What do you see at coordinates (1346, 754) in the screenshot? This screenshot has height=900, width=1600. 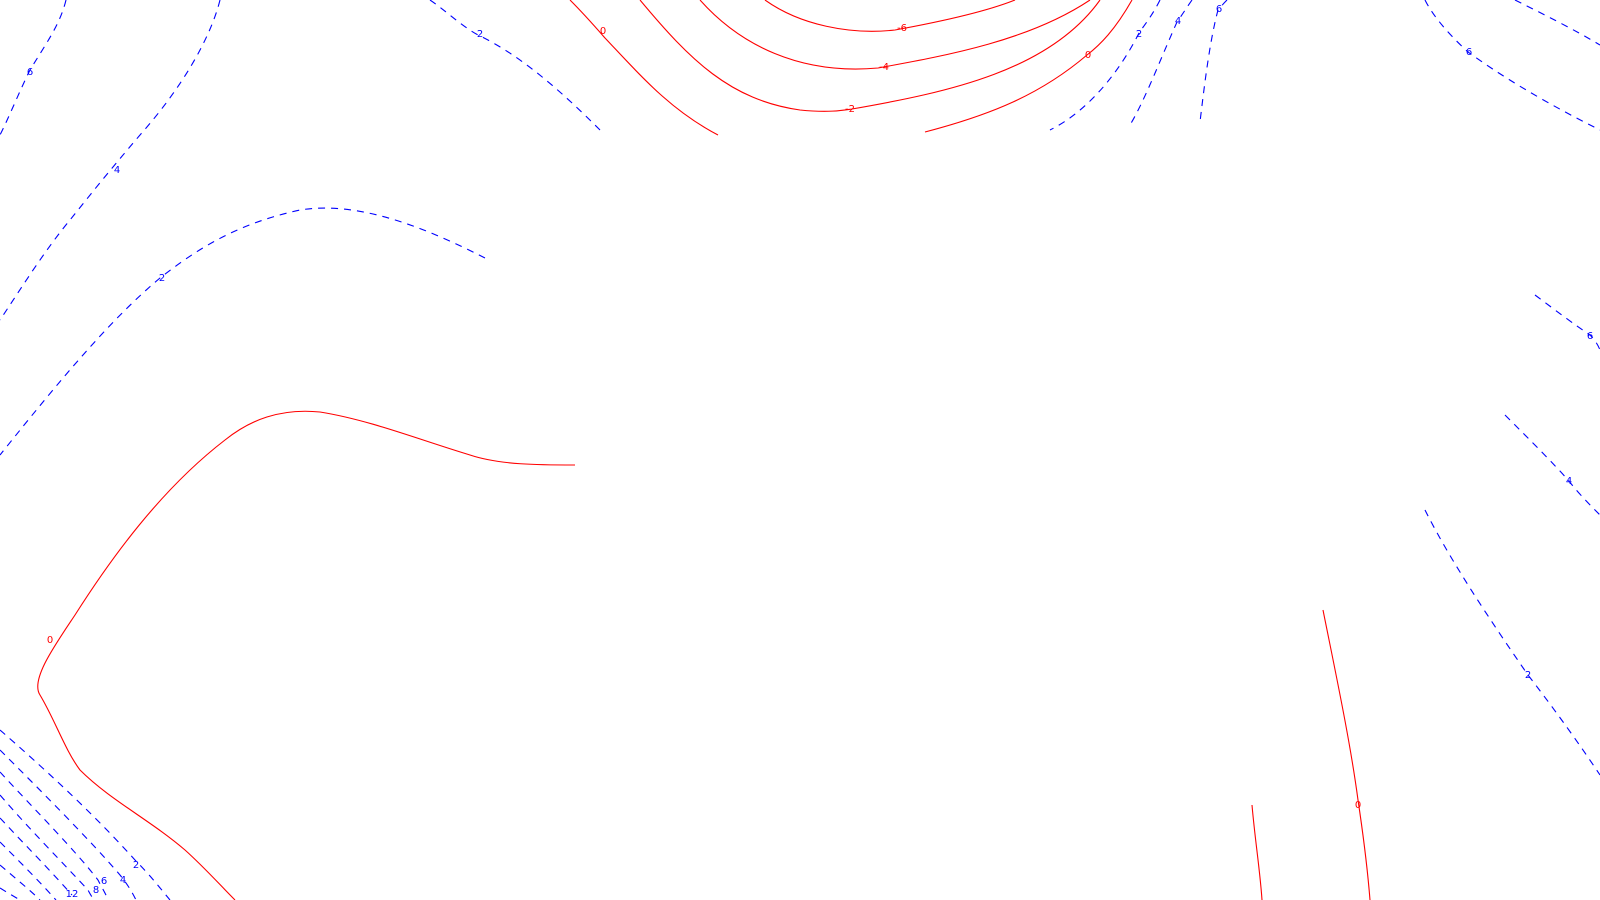 I see `contour-line-zero-bottom-right` at bounding box center [1346, 754].